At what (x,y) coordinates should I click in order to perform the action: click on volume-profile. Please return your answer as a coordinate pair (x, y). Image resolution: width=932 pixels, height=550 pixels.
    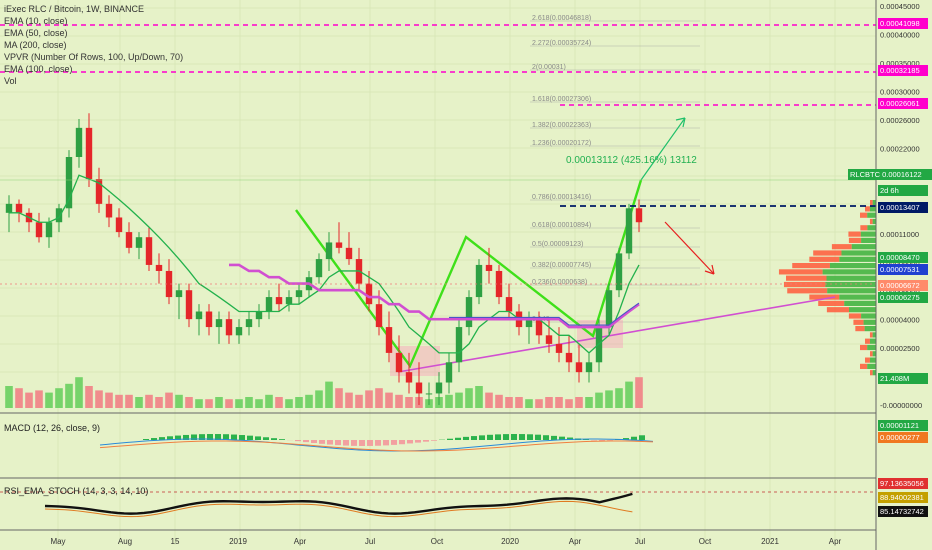
    Looking at the image, I should click on (827, 288).